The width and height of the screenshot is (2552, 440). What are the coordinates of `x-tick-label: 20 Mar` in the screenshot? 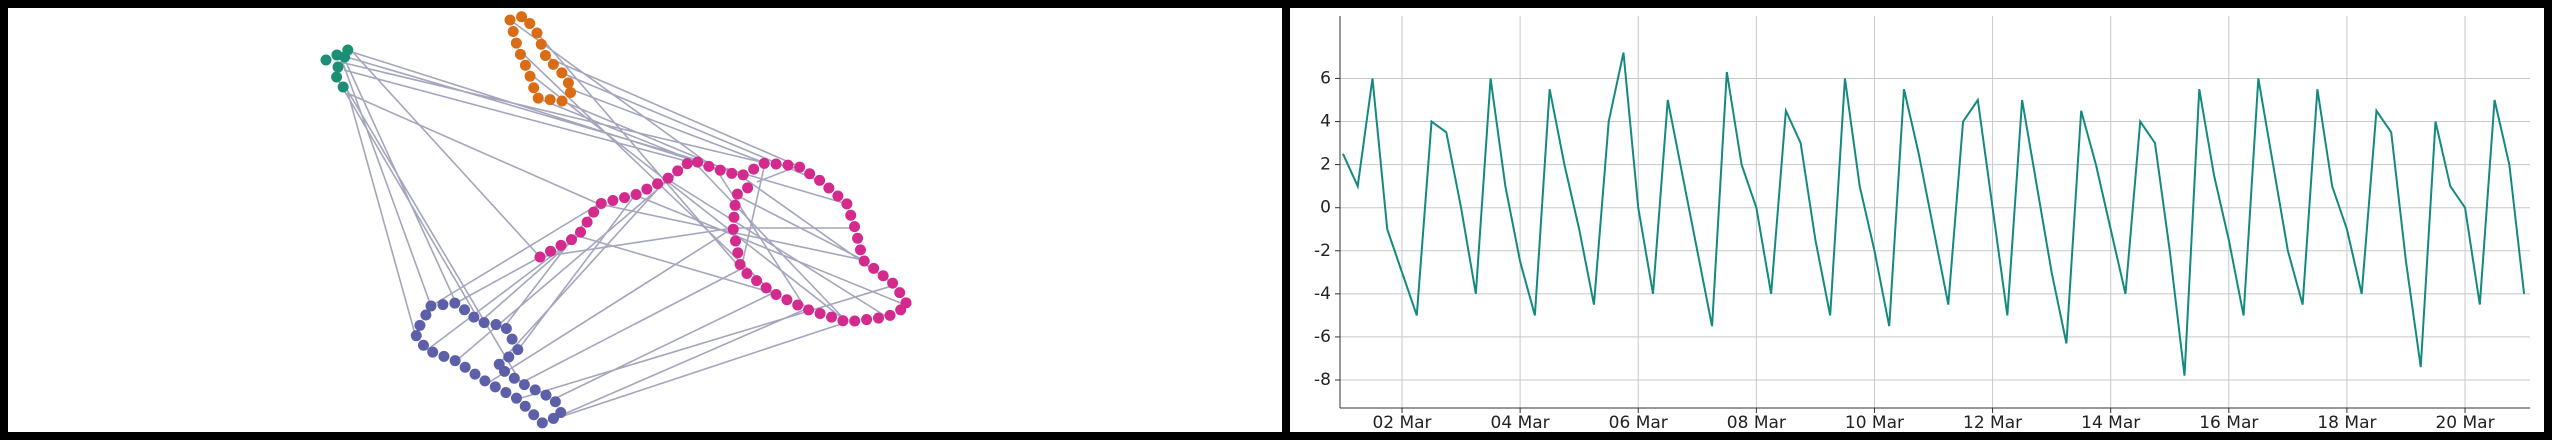 It's located at (2464, 423).